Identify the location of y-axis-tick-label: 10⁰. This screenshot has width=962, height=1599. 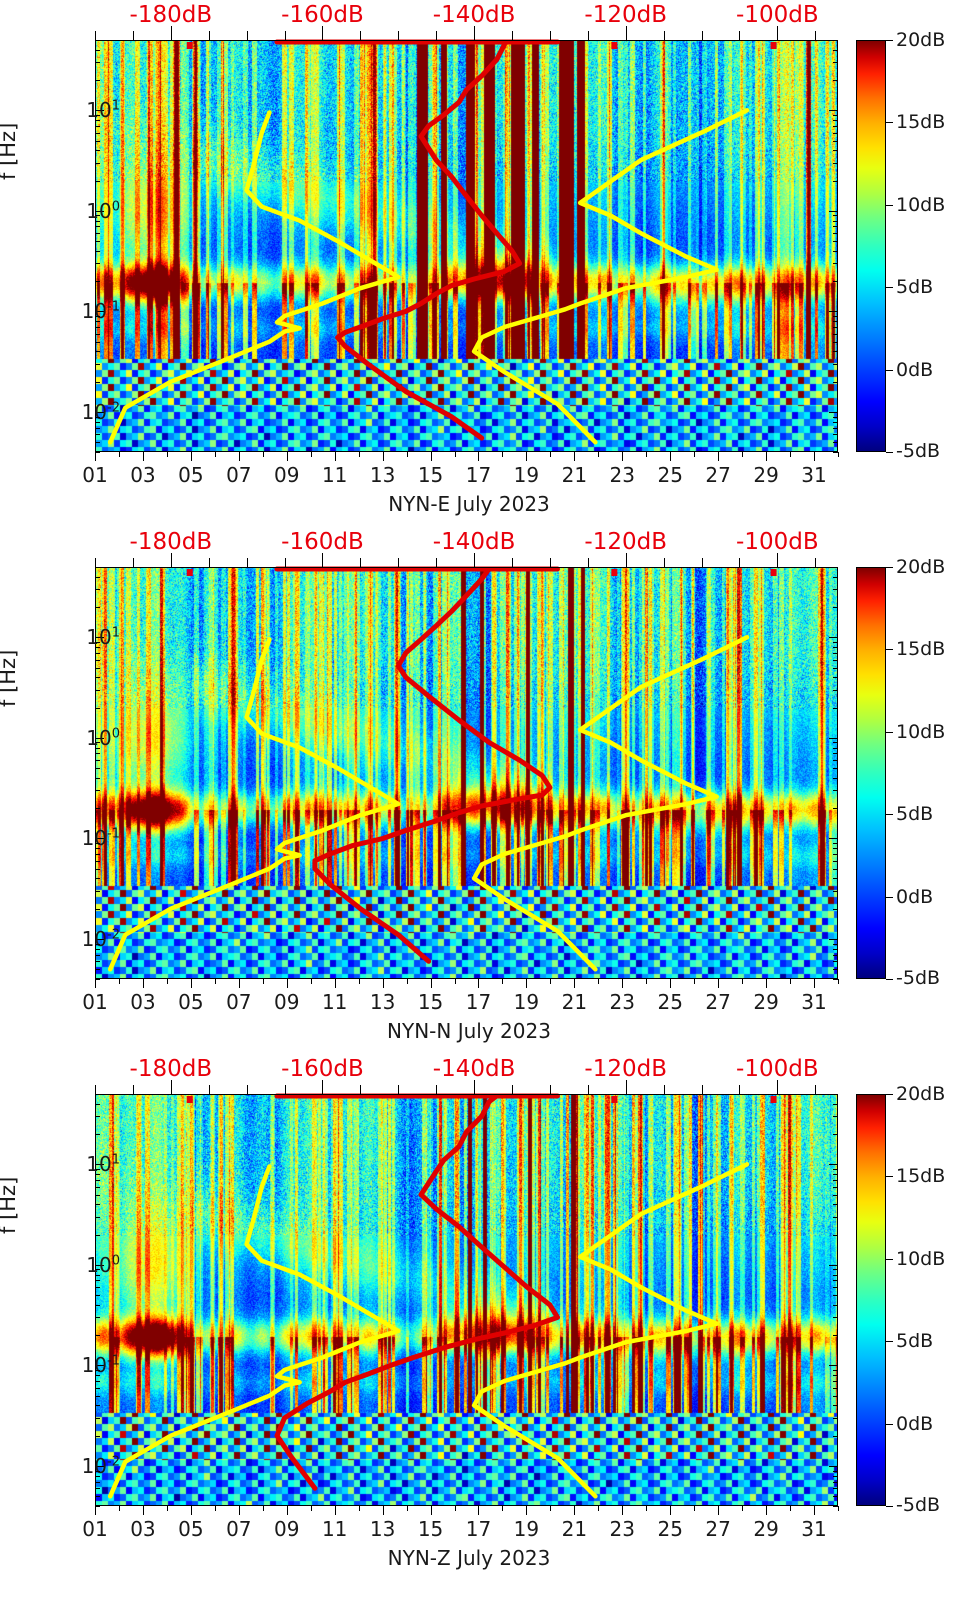
(103, 1264).